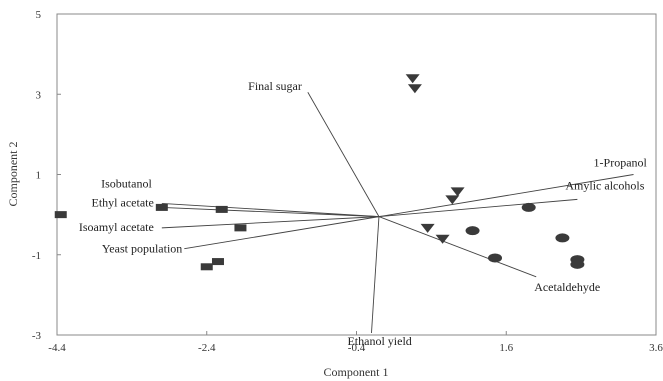 The image size is (663, 381). I want to click on loading-vector-label: Isoamyl acetate, so click(116, 227).